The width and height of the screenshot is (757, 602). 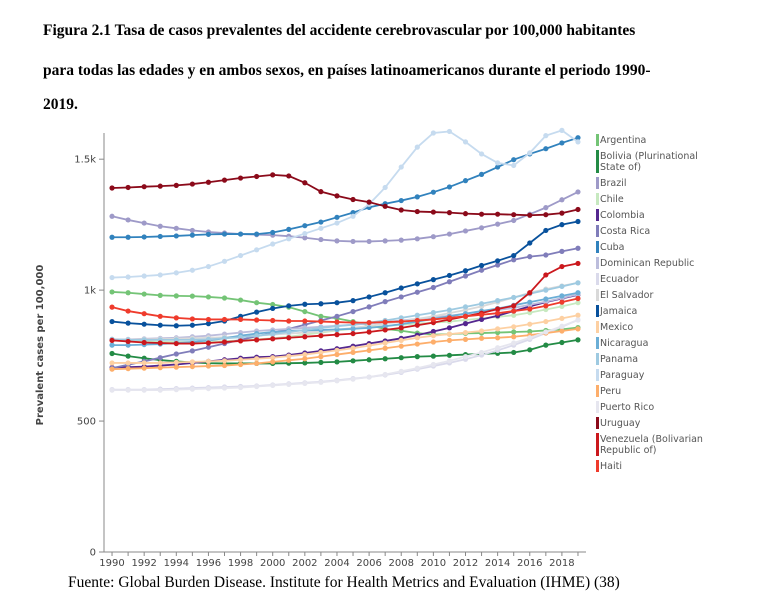 I want to click on legend-label: Costa Rica, so click(x=625, y=231).